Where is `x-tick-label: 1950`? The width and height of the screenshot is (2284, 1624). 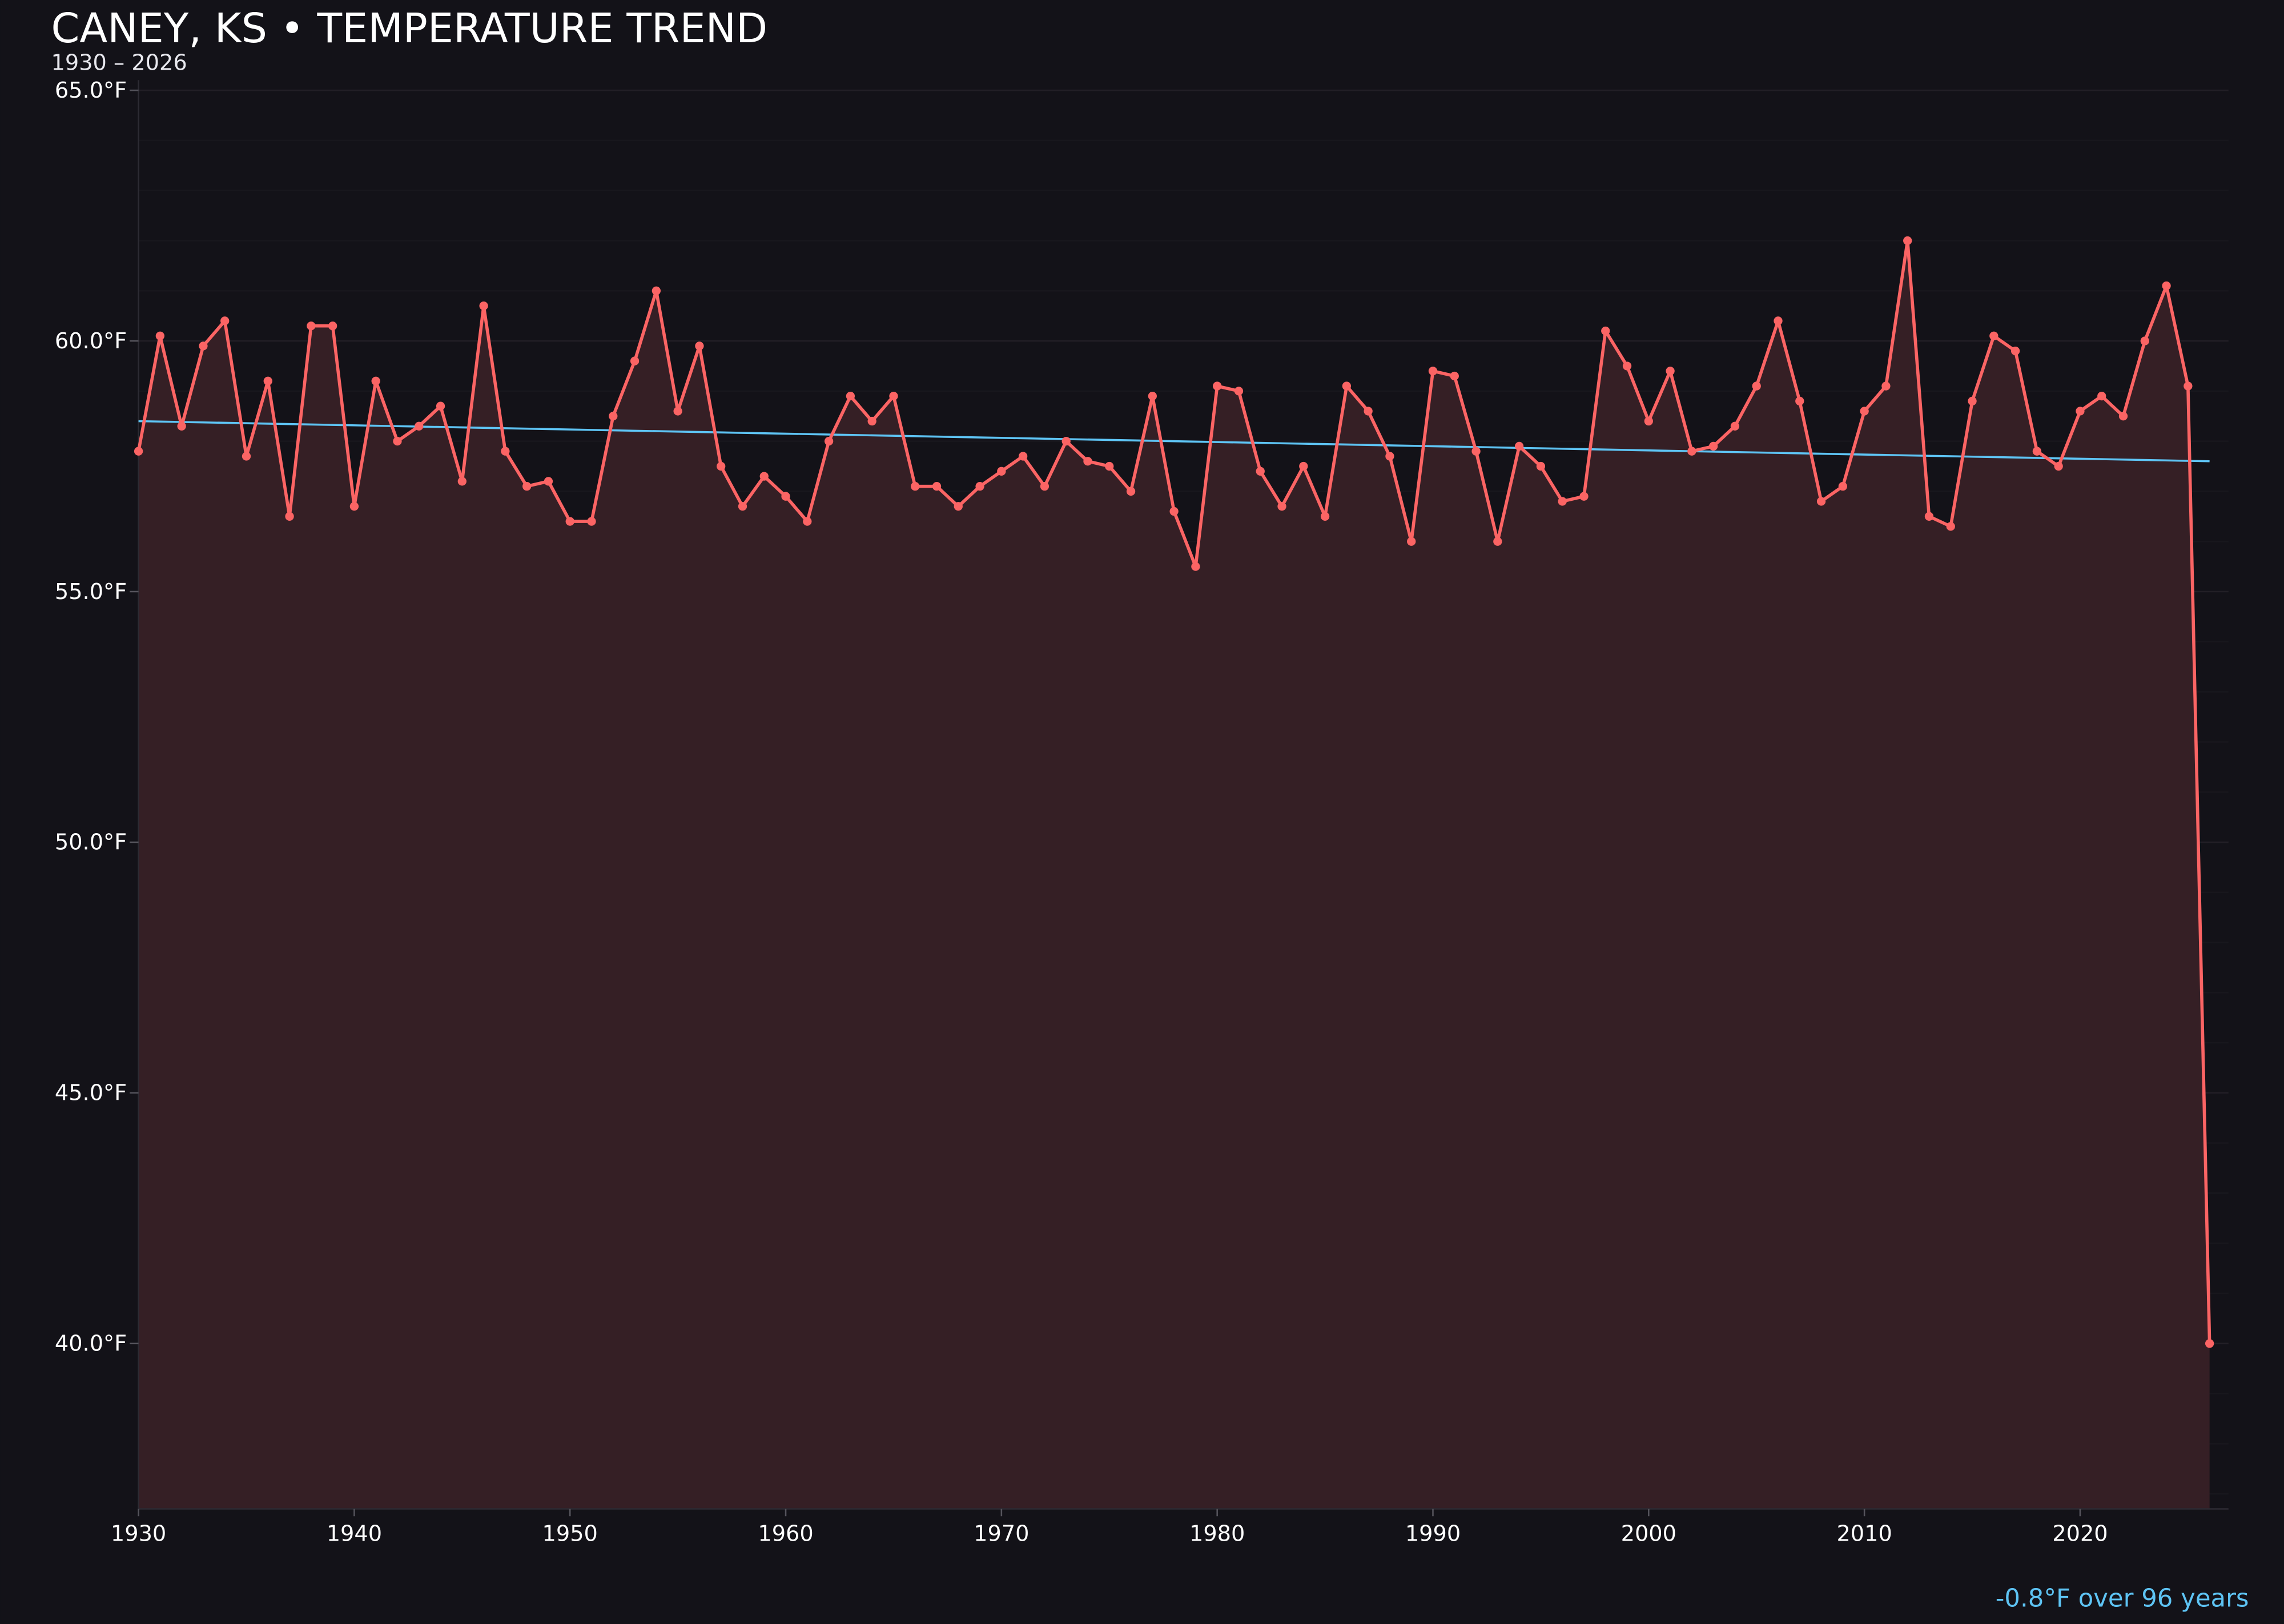 x-tick-label: 1950 is located at coordinates (570, 1534).